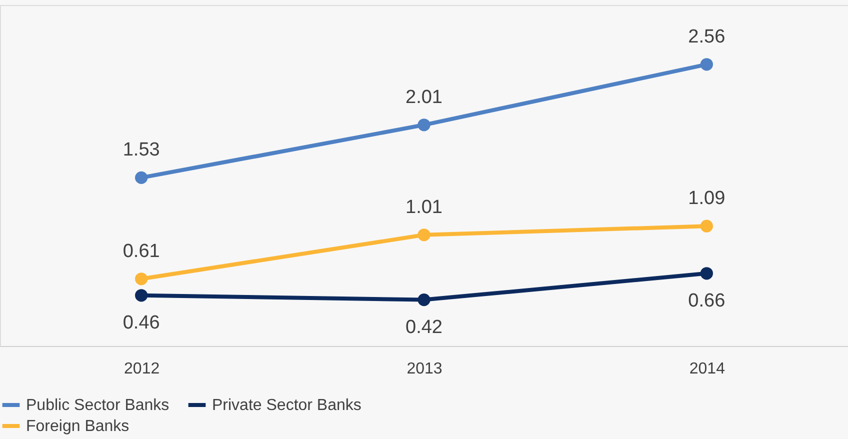  Describe the element at coordinates (424, 97) in the screenshot. I see `data-label: 2.01` at that location.